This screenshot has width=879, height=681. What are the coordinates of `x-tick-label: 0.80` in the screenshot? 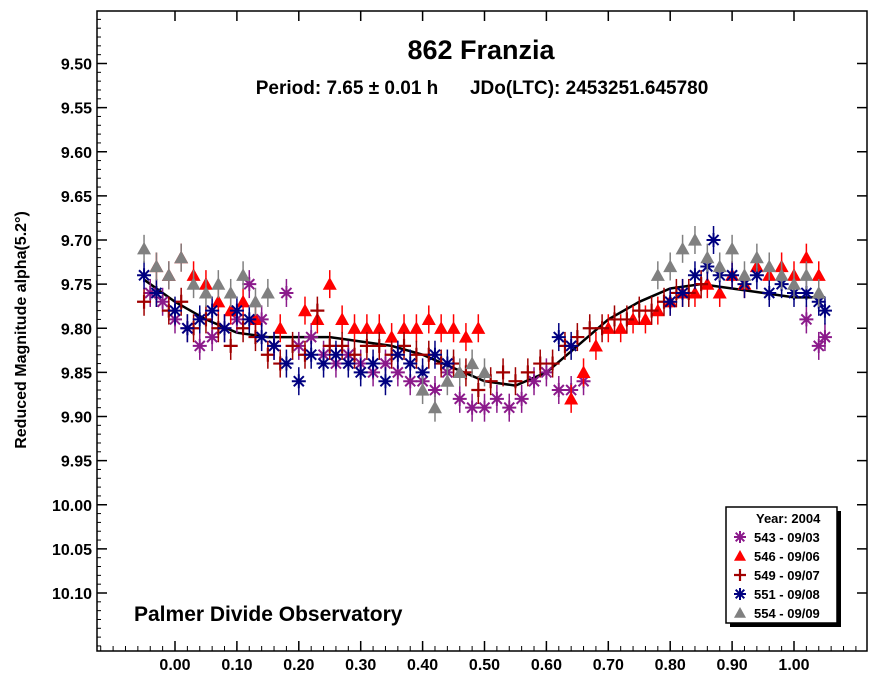 It's located at (670, 665).